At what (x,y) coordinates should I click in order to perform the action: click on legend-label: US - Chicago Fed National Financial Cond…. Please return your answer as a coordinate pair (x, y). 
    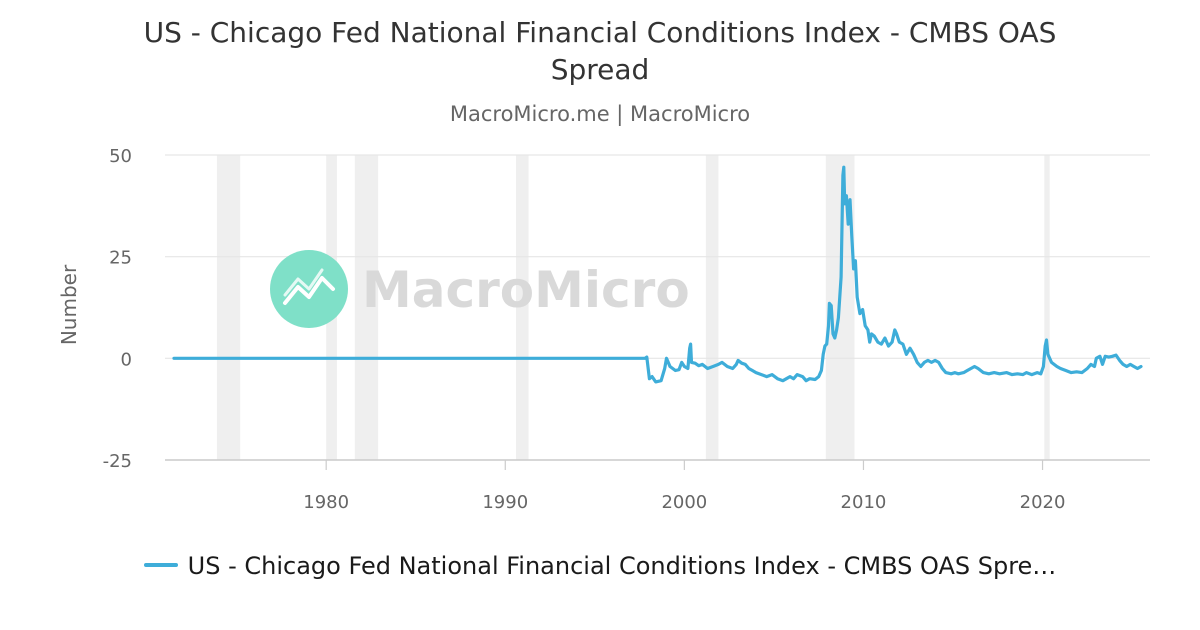
    Looking at the image, I should click on (622, 566).